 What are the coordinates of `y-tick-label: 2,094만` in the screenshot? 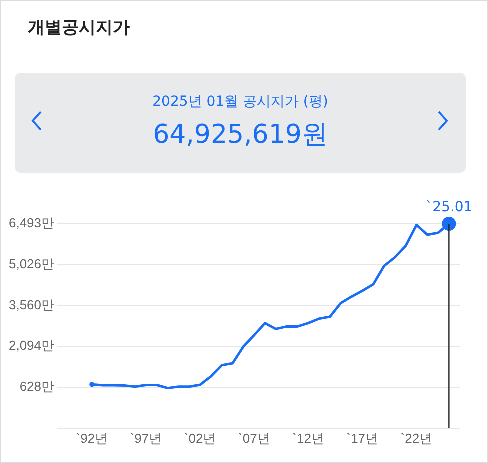 It's located at (31, 346).